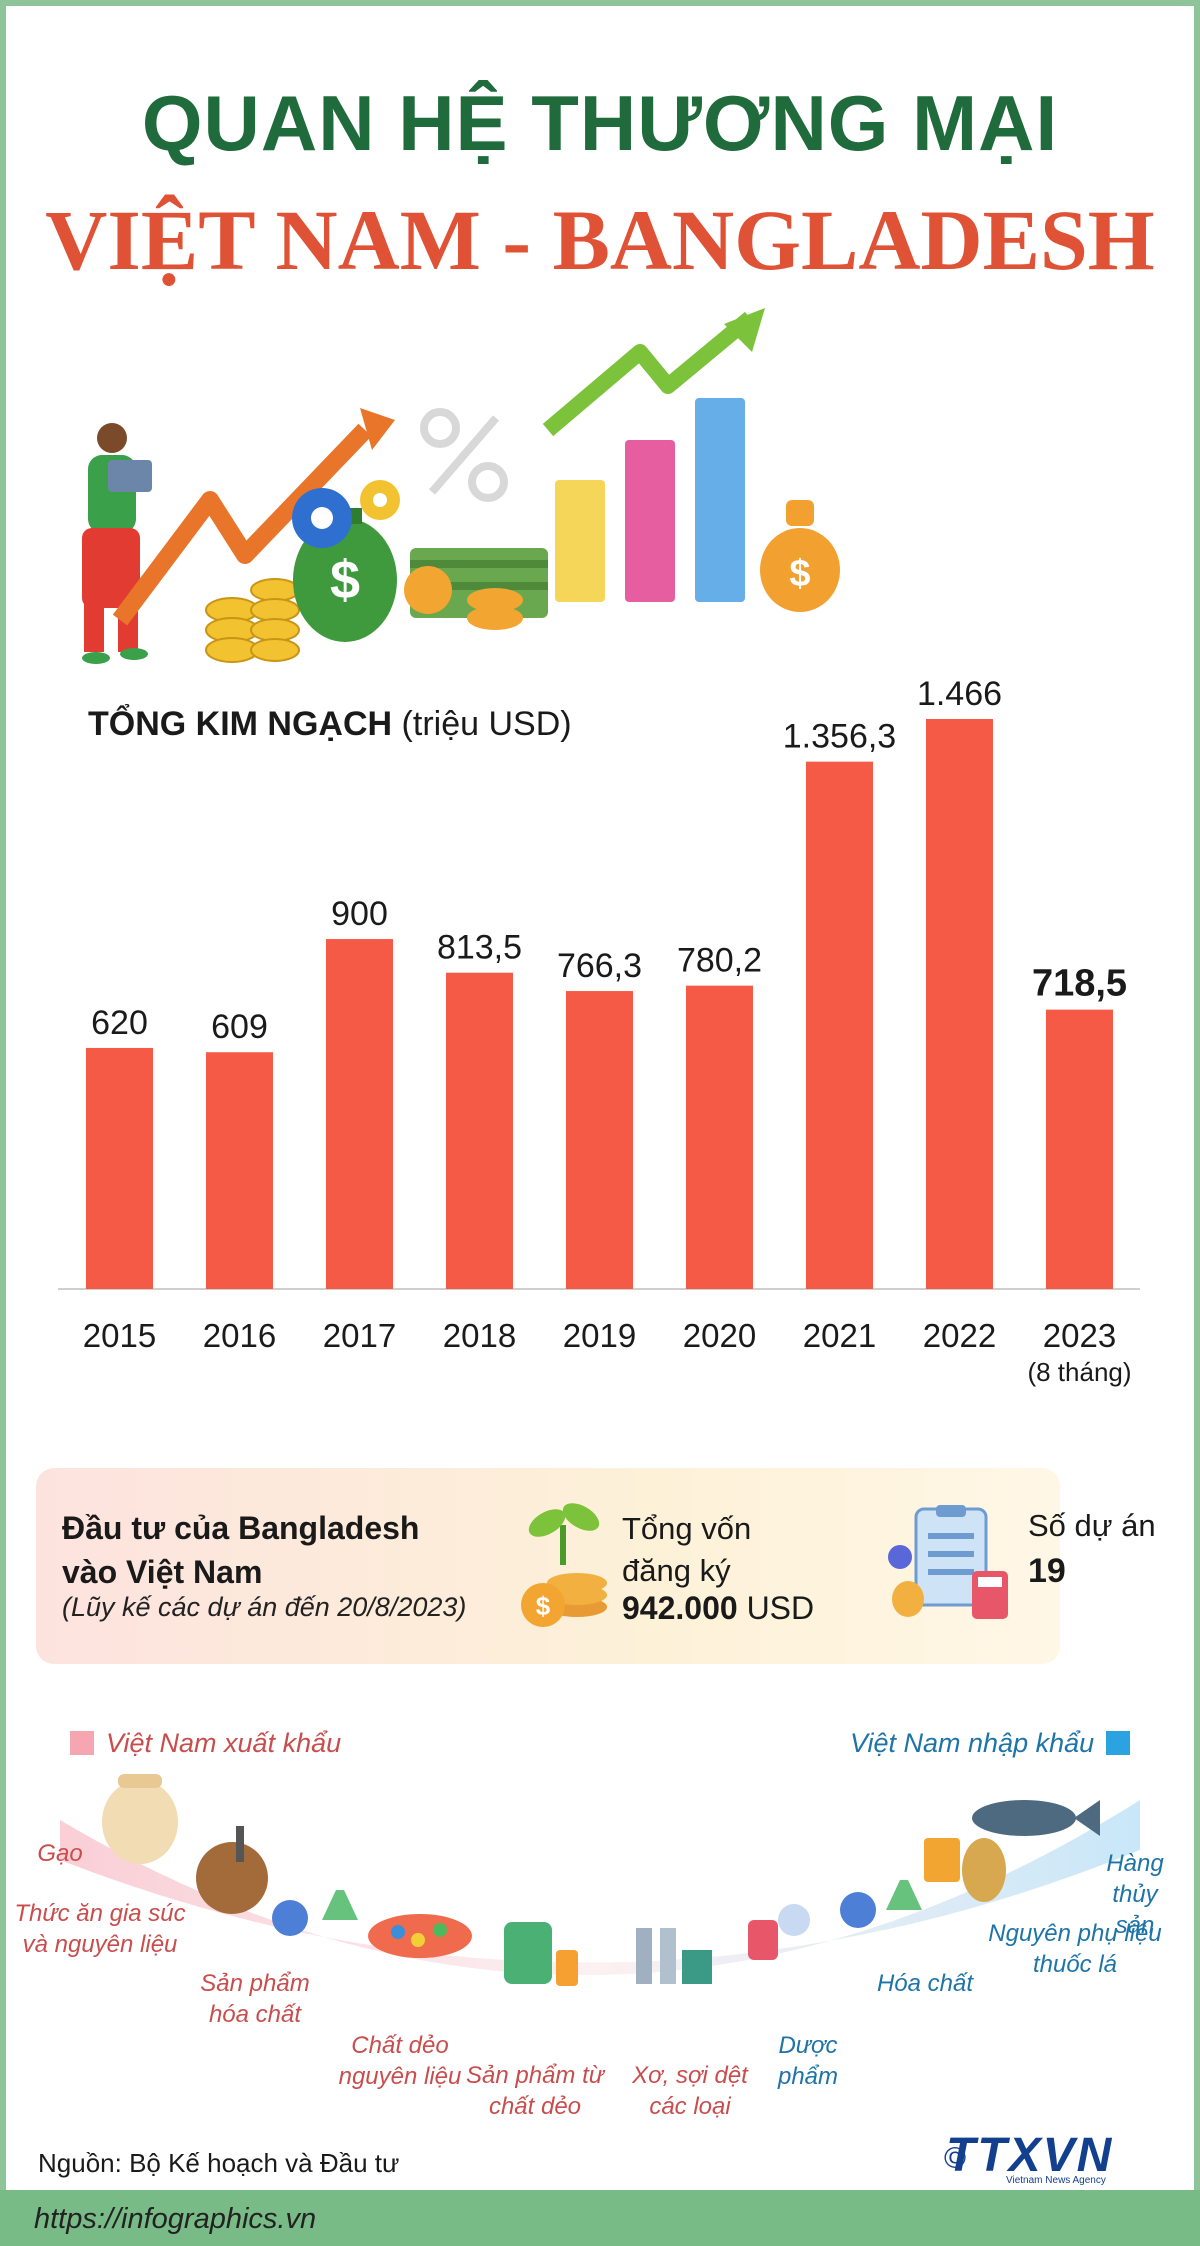 The height and width of the screenshot is (2246, 1200). I want to click on category-label-2015: 2015, so click(119, 1335).